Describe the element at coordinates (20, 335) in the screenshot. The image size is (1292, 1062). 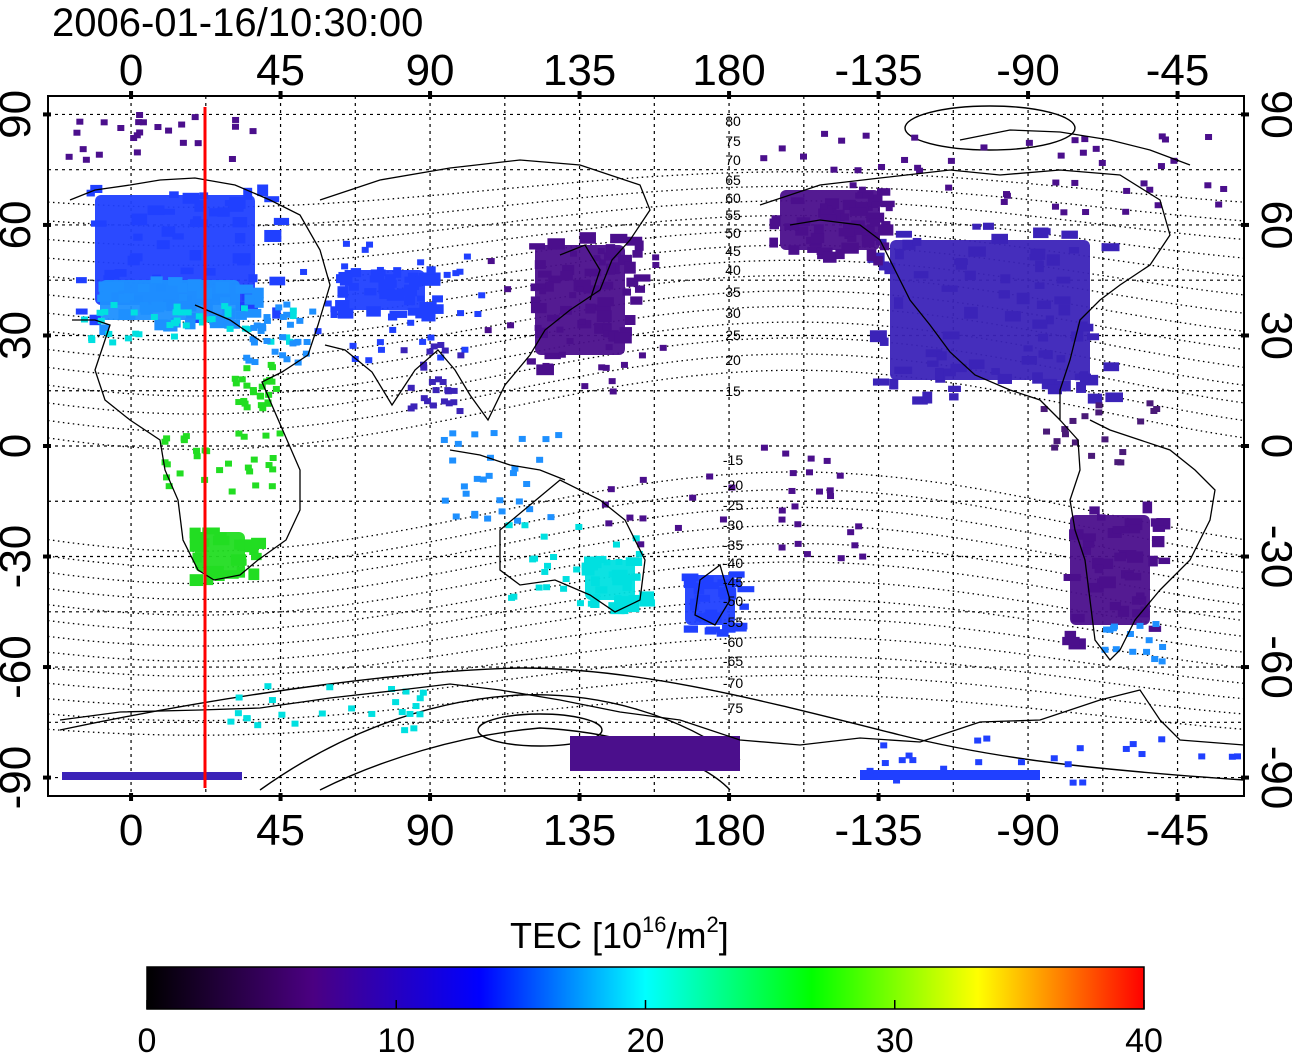
I see `left-lat-label: 30` at that location.